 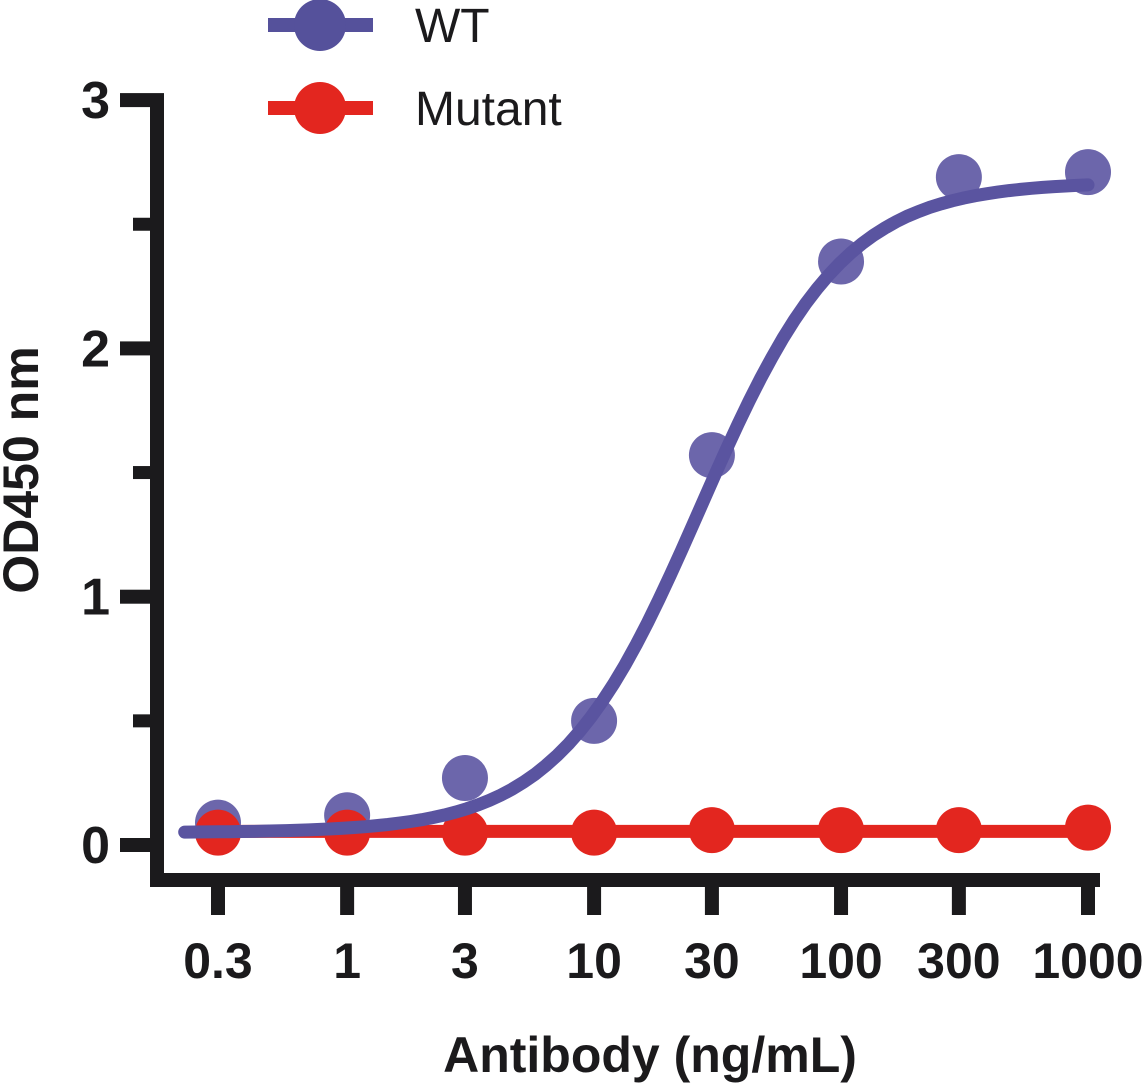 I want to click on y-minor-tick-0.5, so click(x=141, y=721).